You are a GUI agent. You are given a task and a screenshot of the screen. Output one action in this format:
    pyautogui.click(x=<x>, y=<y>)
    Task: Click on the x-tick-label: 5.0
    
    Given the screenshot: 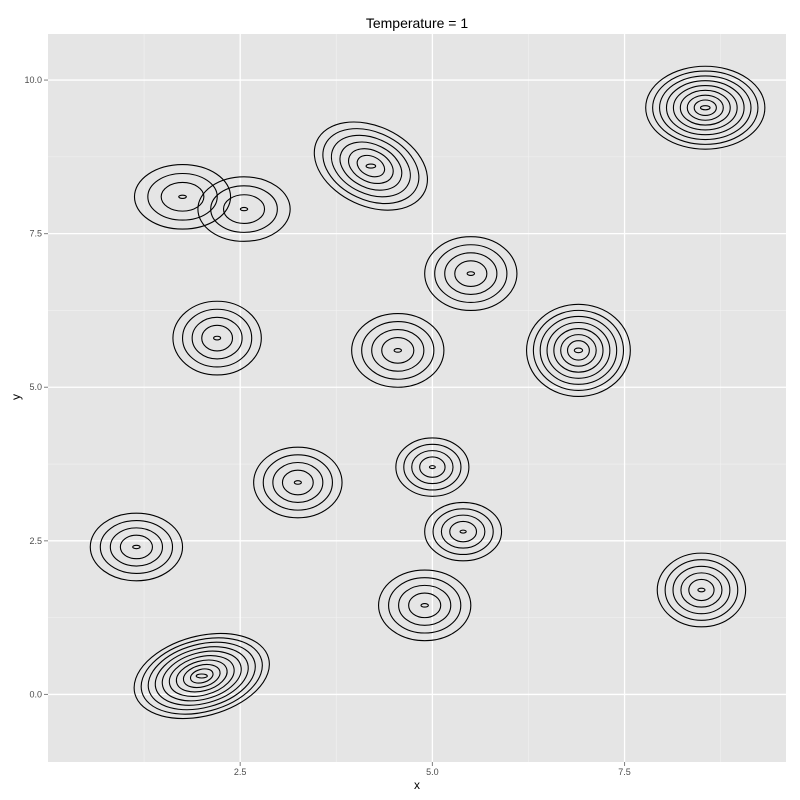 What is the action you would take?
    pyautogui.click(x=432, y=772)
    